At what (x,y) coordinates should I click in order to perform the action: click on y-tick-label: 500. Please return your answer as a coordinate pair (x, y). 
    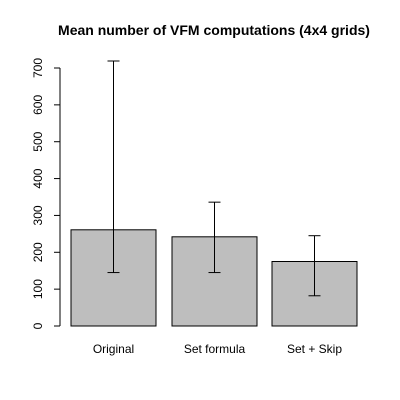
    Looking at the image, I should click on (38, 141).